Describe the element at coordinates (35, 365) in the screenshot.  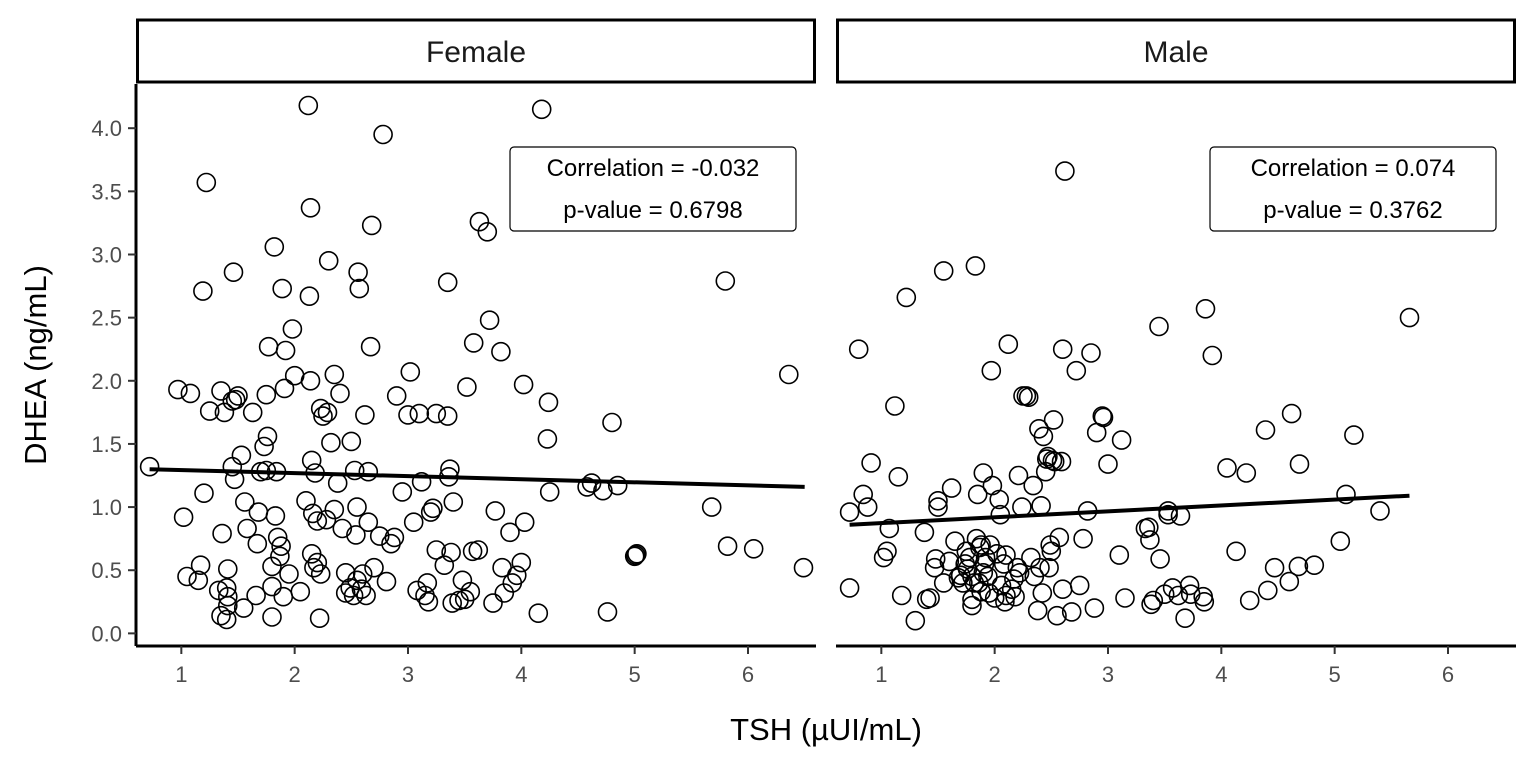
I see `y-axis-title: DHEA (ng/mL)` at that location.